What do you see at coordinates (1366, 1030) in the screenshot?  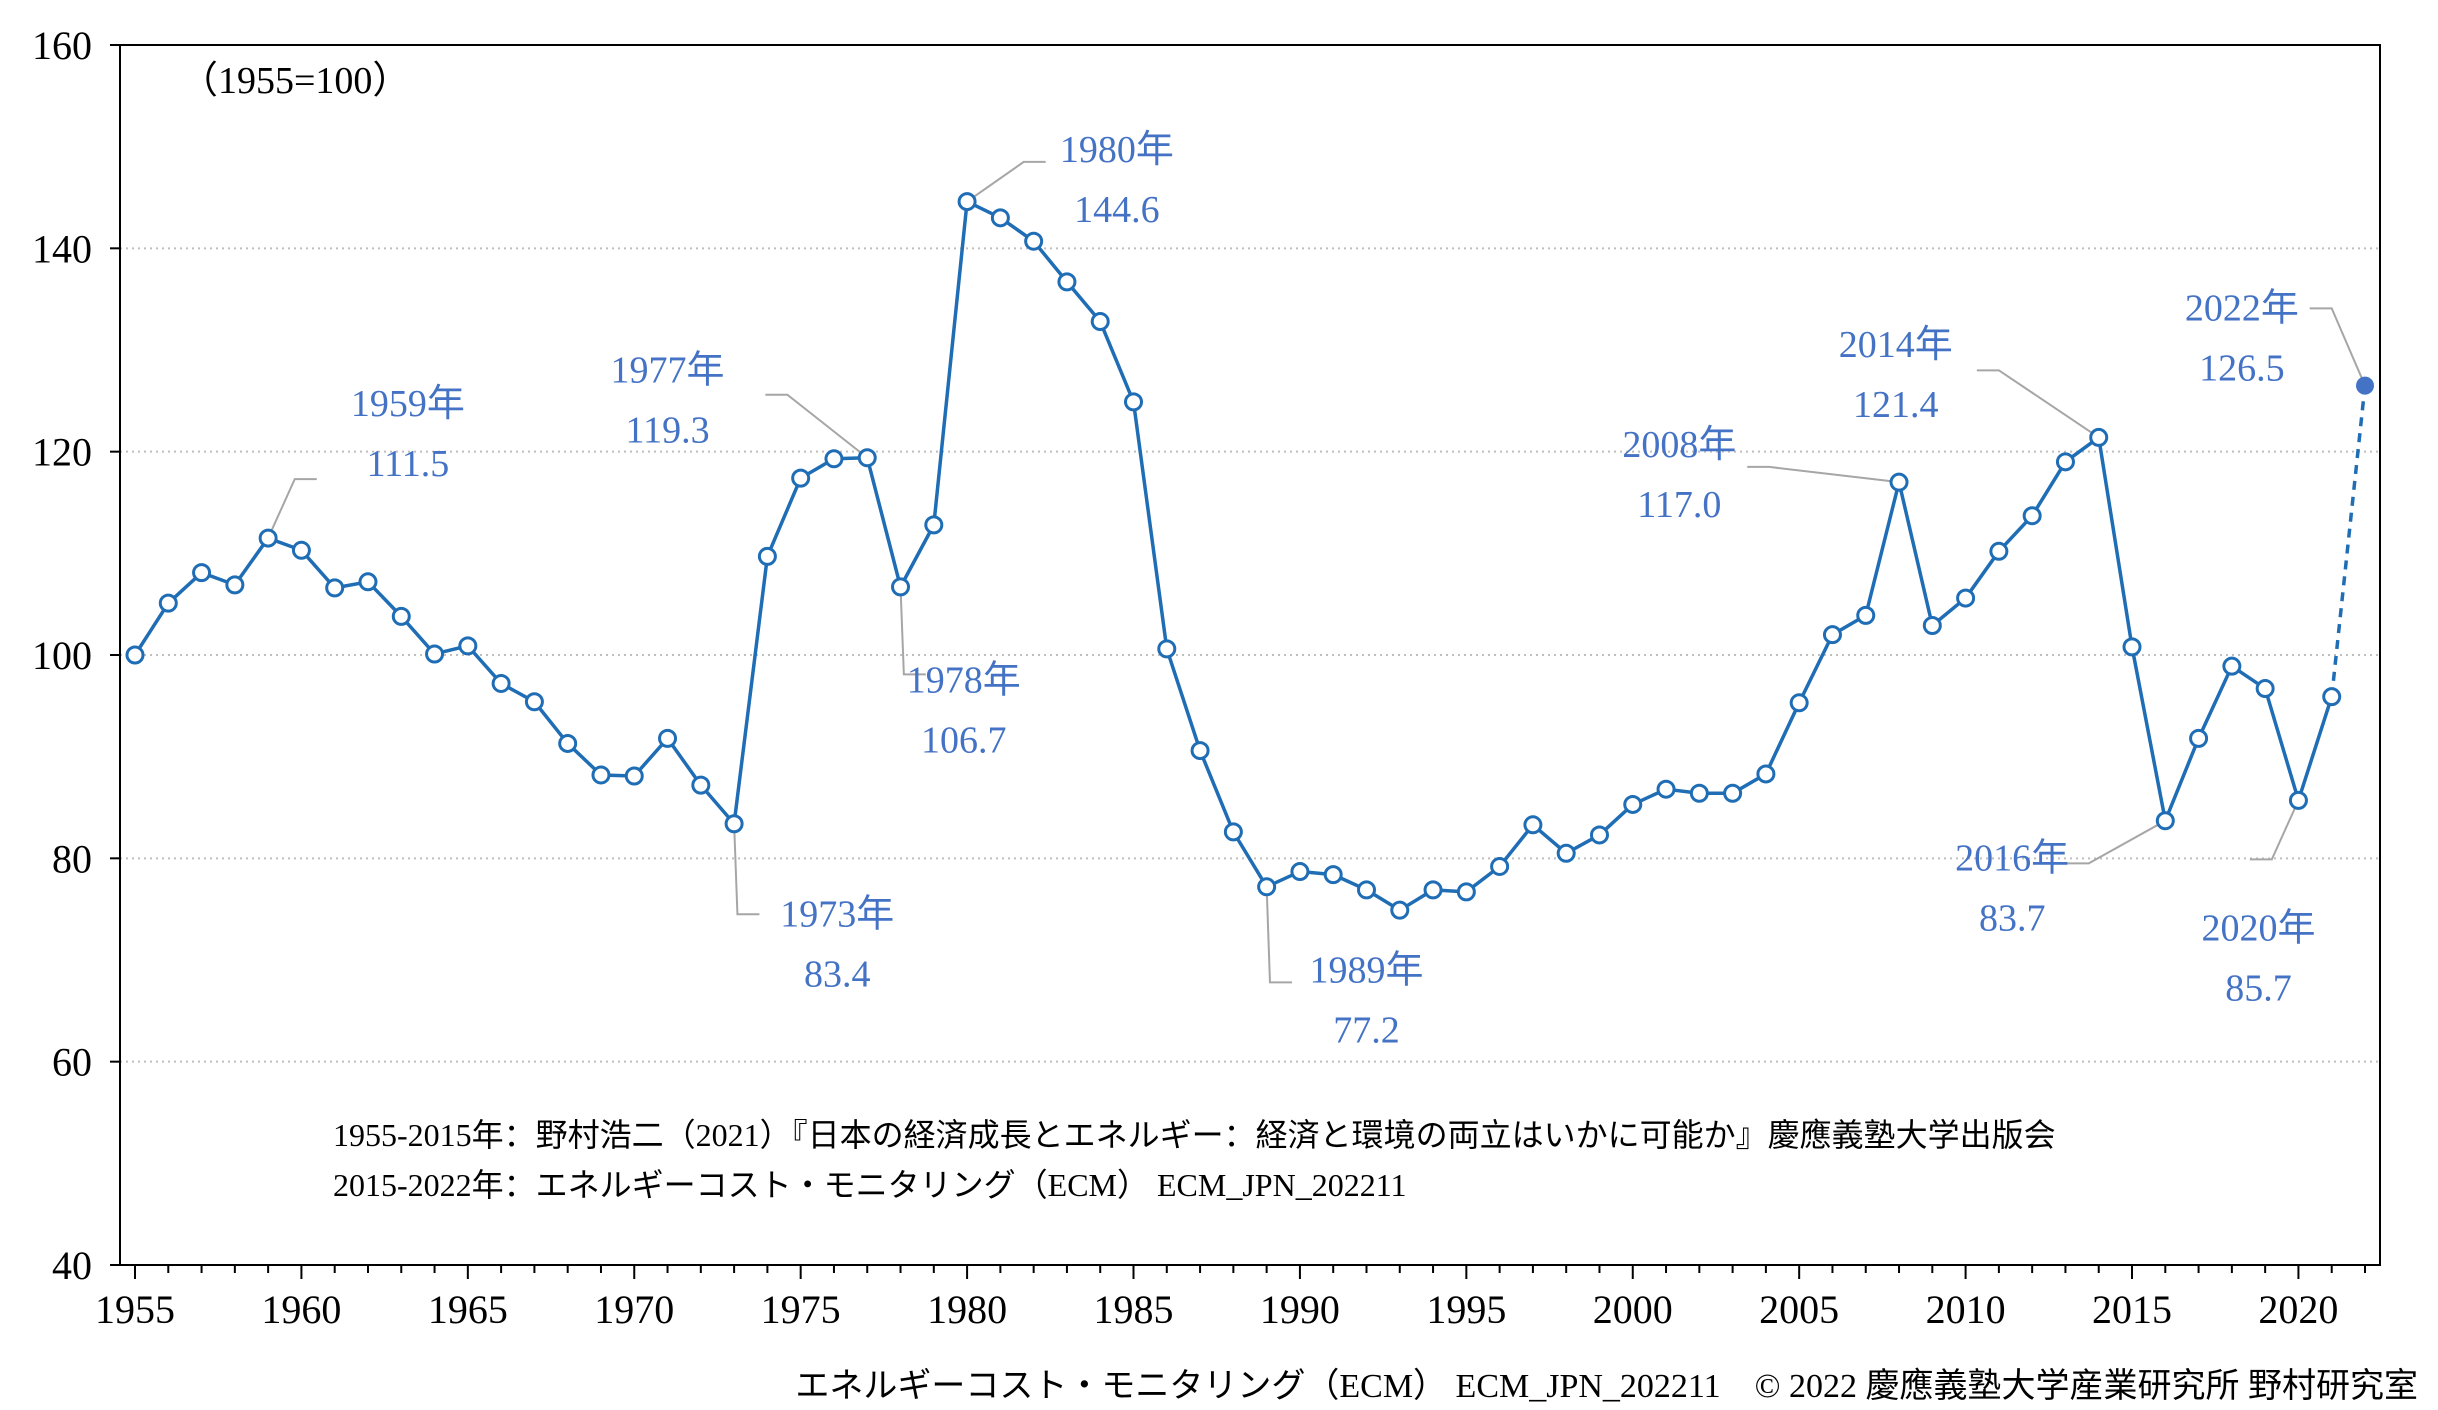 I see `annotation-value: 77.2` at bounding box center [1366, 1030].